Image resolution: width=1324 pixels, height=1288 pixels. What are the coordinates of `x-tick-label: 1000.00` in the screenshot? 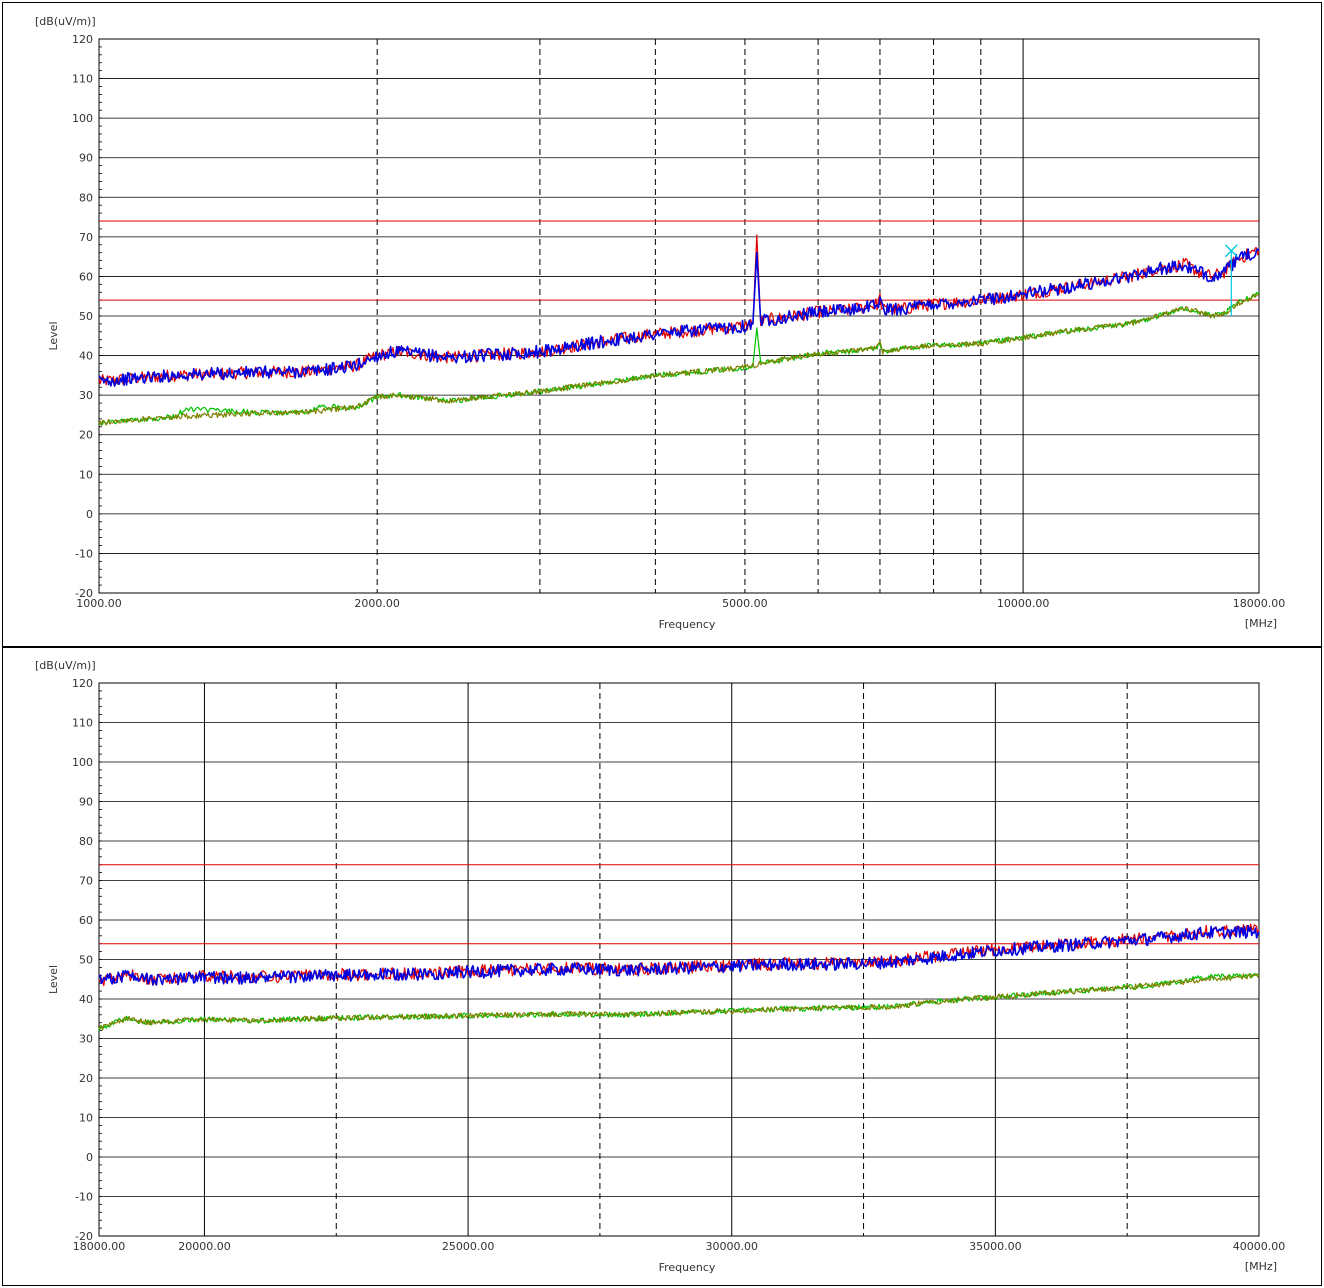 It's located at (99, 603).